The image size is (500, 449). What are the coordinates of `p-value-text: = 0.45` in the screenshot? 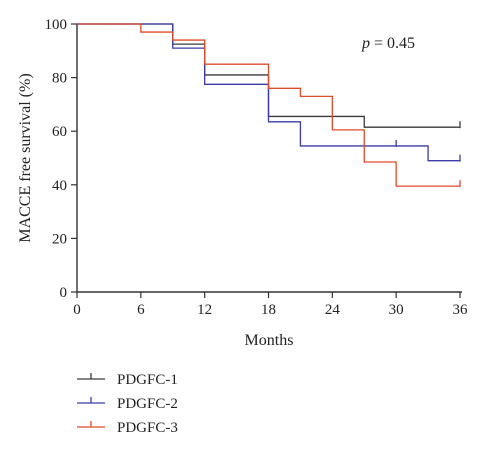 It's located at (392, 43).